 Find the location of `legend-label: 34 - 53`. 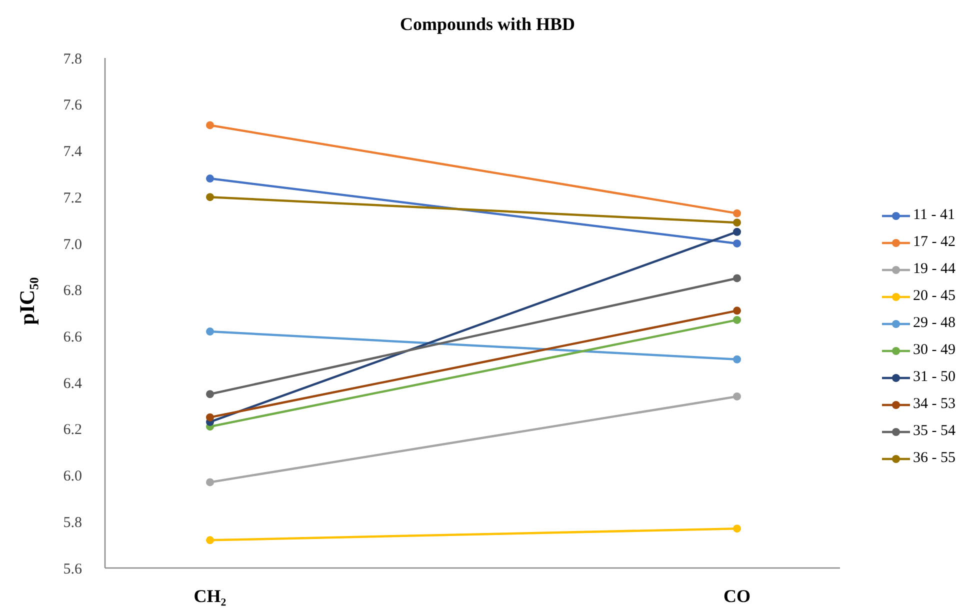

legend-label: 34 - 53 is located at coordinates (934, 404).